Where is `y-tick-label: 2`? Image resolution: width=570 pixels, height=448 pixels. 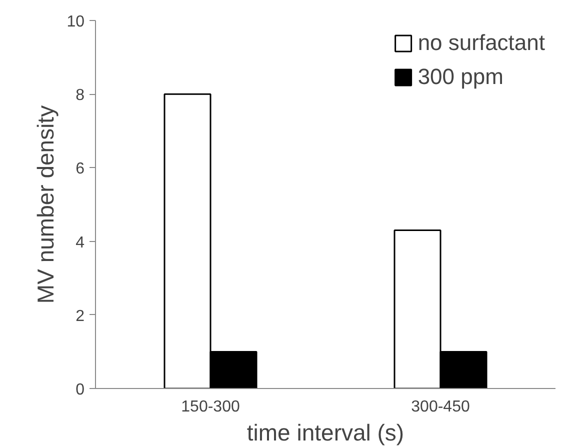
y-tick-label: 2 is located at coordinates (80, 316).